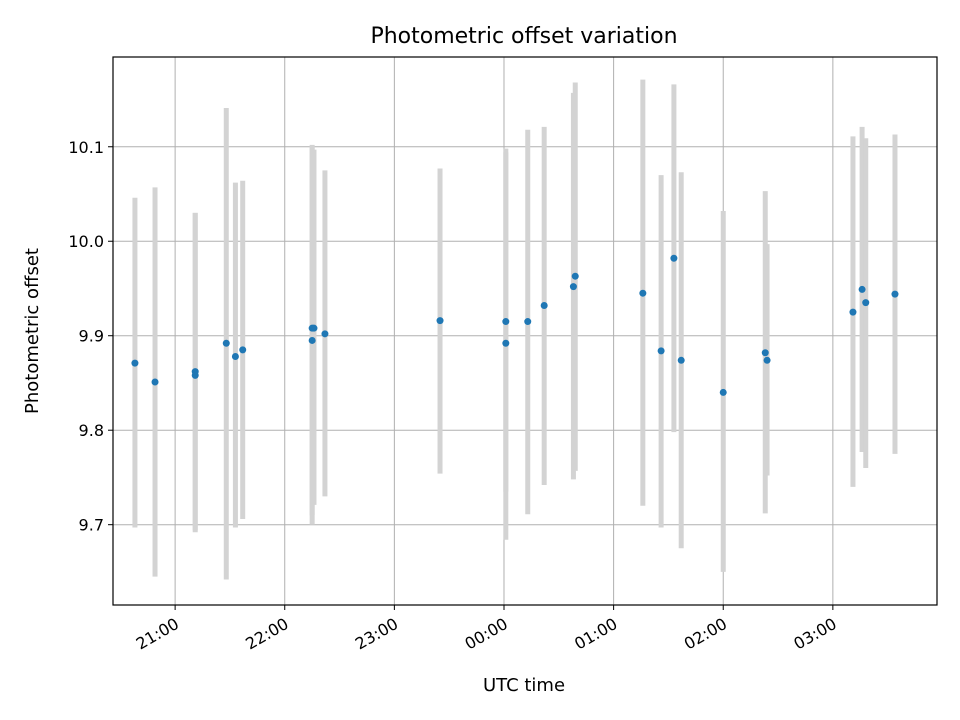 This screenshot has width=960, height=720. Describe the element at coordinates (86, 241) in the screenshot. I see `y-tick-label: 10.0` at that location.